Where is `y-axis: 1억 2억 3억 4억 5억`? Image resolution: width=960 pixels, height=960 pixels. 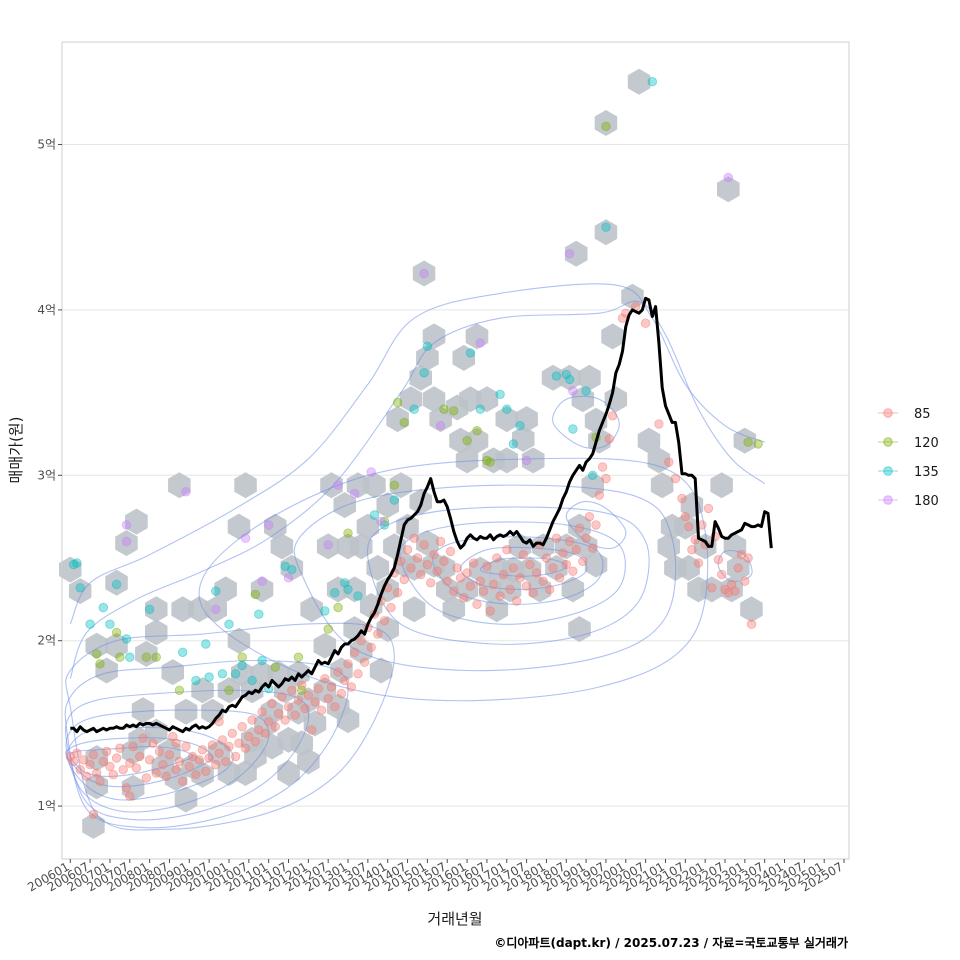 y-axis: 1억 2억 3억 4억 5억 is located at coordinates (49, 475).